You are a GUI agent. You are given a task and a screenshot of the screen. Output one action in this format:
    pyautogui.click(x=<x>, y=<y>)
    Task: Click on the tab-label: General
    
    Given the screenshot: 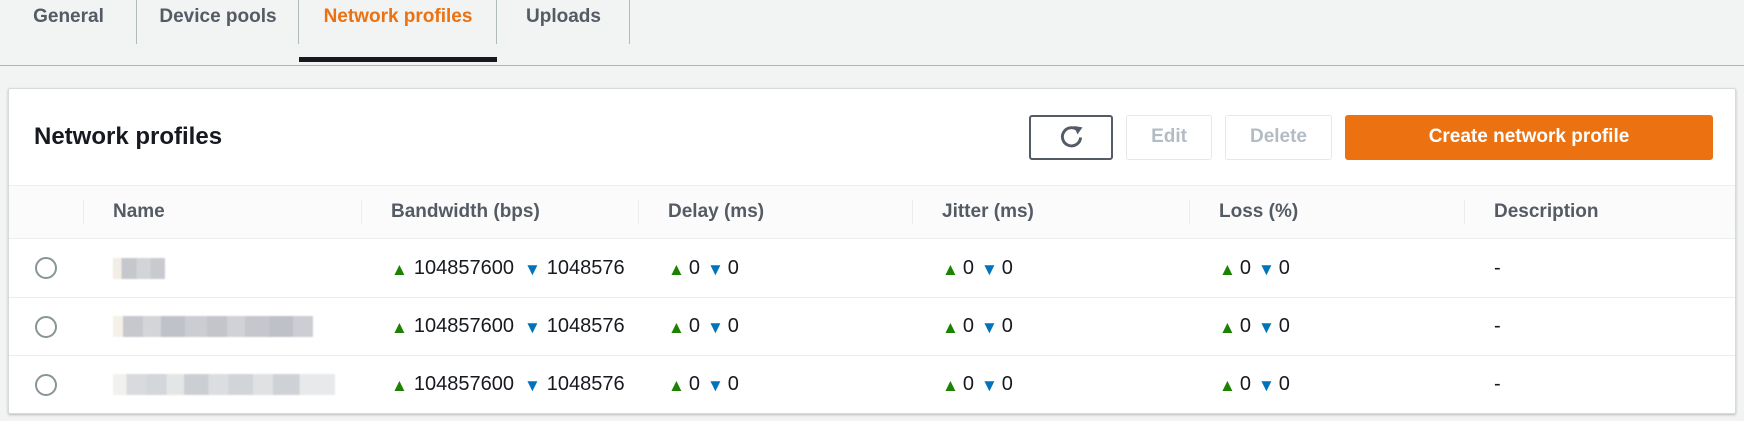 What is the action you would take?
    pyautogui.click(x=68, y=16)
    